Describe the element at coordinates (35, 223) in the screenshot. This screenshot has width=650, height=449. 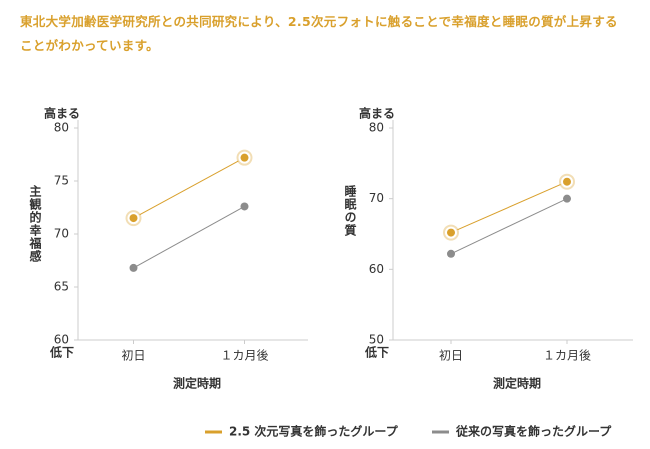
I see `y-axis-label: 主観的幸福感` at that location.